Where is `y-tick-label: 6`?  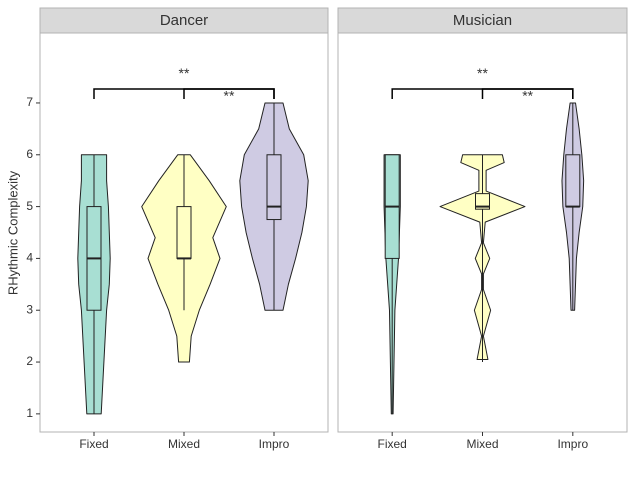
y-tick-label: 6 is located at coordinates (29, 154).